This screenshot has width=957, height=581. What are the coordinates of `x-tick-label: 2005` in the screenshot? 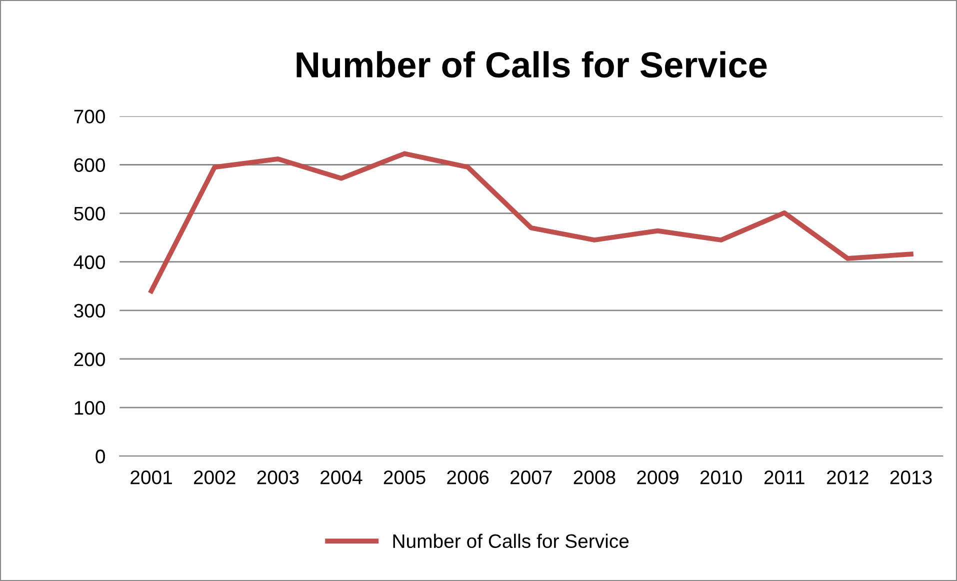 It's located at (405, 477).